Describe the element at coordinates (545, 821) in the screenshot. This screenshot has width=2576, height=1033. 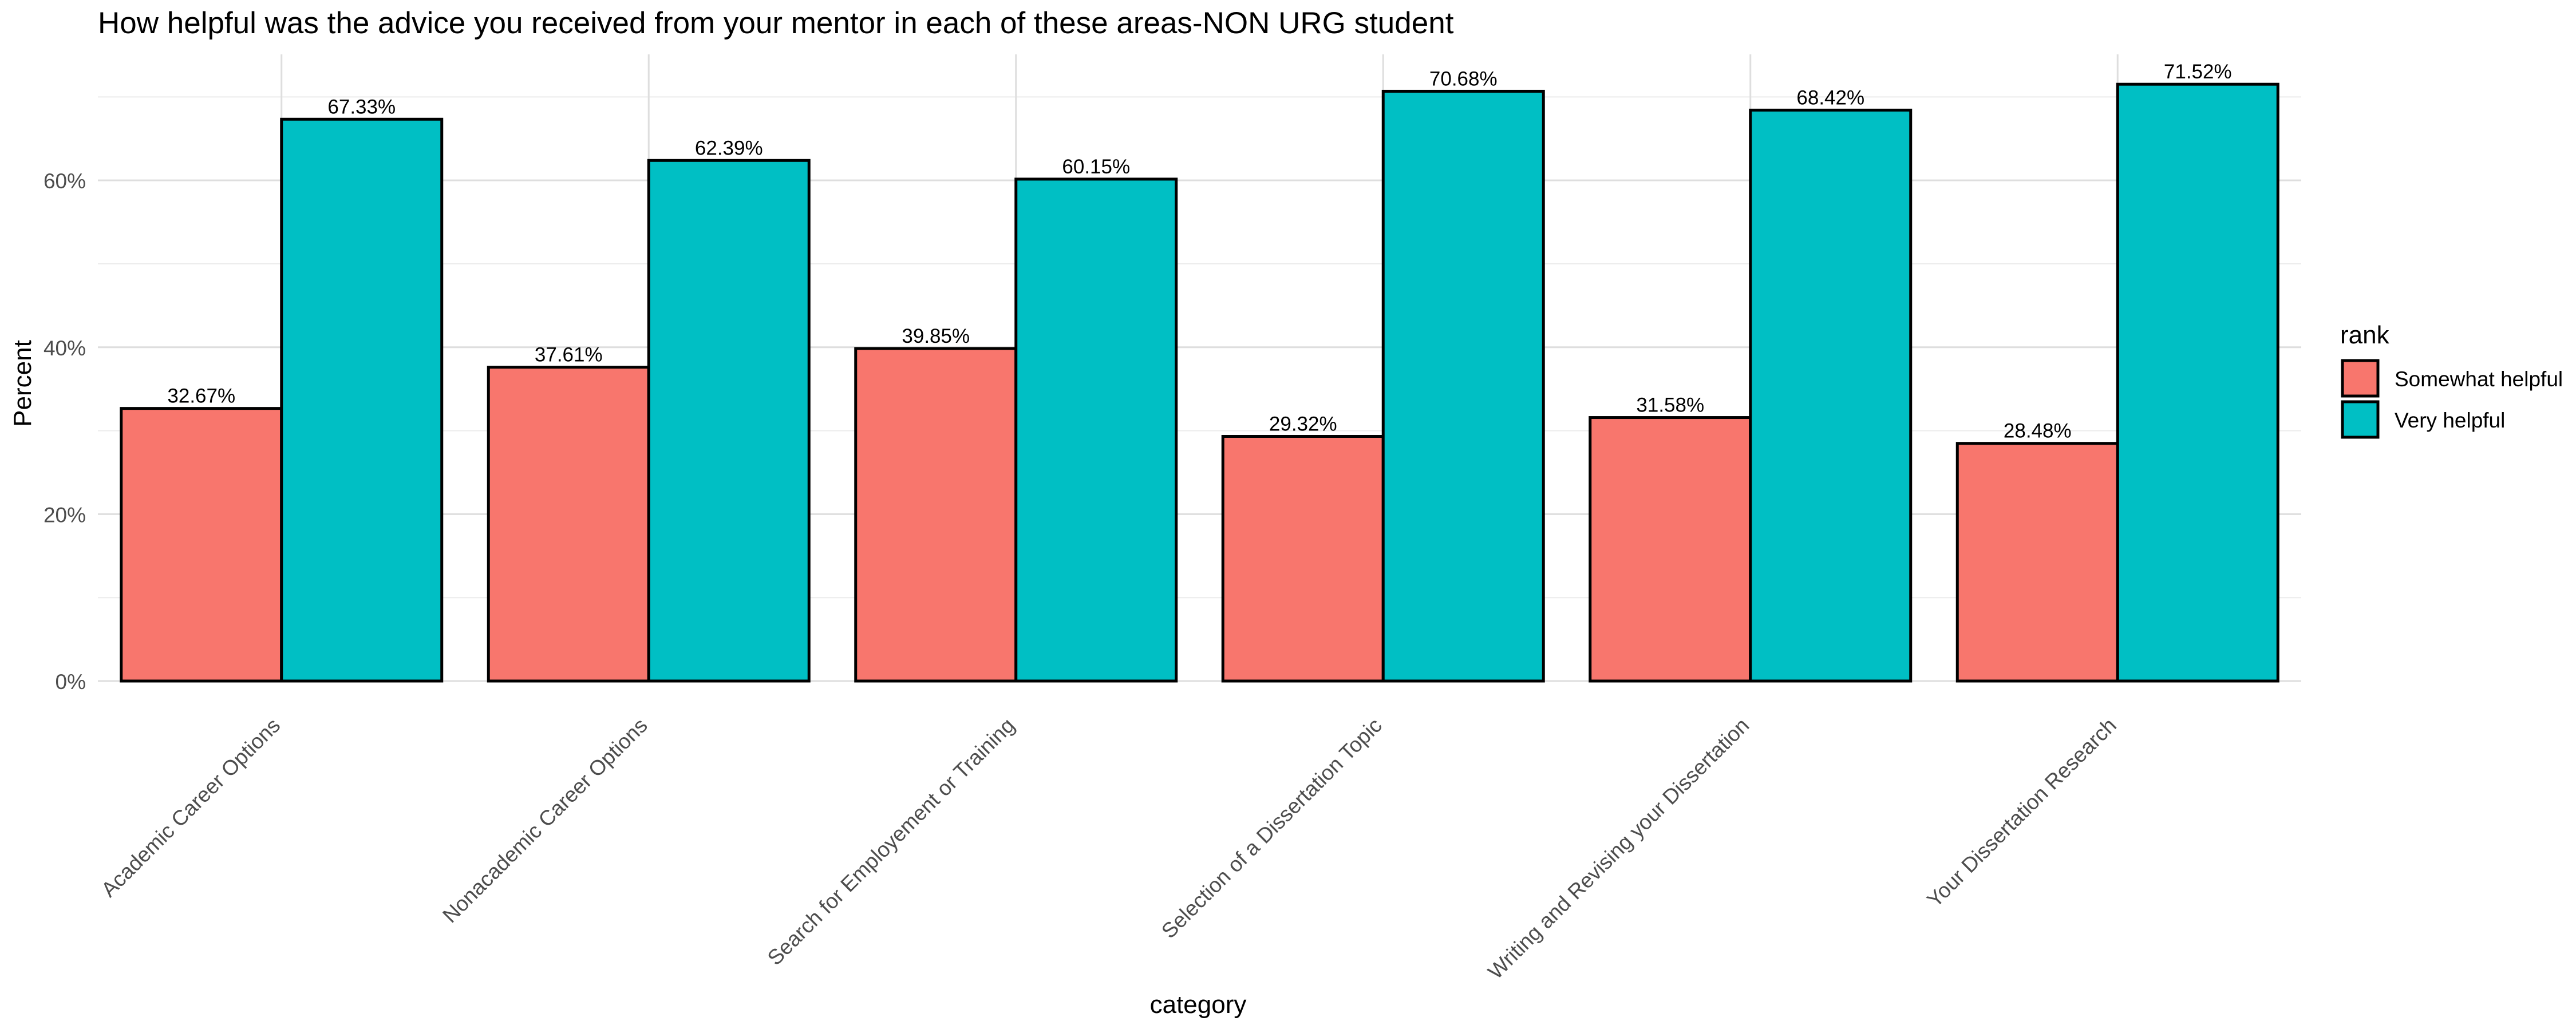
I see `x-tick-label: Nonacademic Career Options` at that location.